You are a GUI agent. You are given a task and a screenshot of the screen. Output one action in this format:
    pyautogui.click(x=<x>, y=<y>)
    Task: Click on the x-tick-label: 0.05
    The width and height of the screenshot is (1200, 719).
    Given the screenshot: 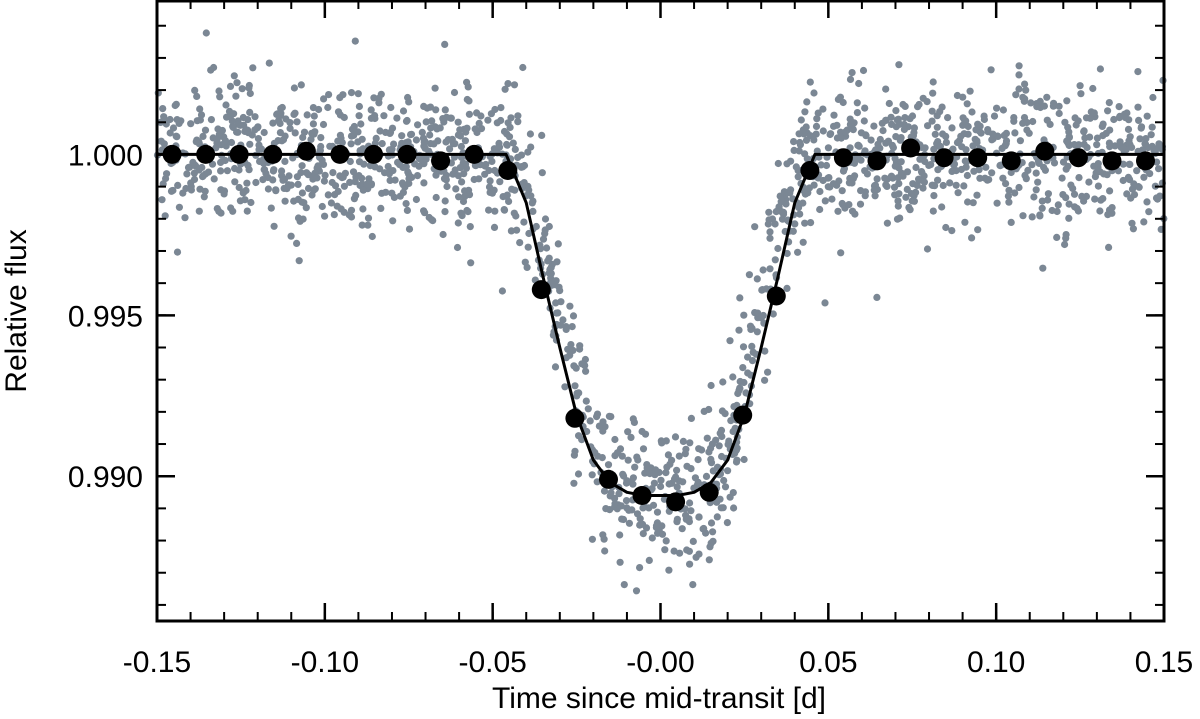 What is the action you would take?
    pyautogui.click(x=828, y=662)
    